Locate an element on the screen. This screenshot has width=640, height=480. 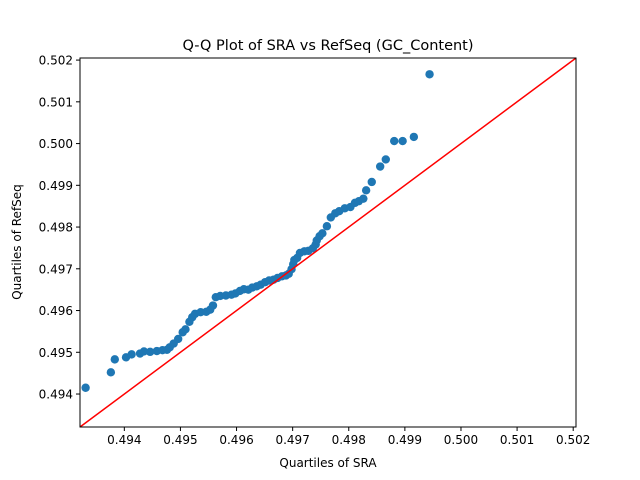
y-tick-label: 0.498 is located at coordinates (56, 228).